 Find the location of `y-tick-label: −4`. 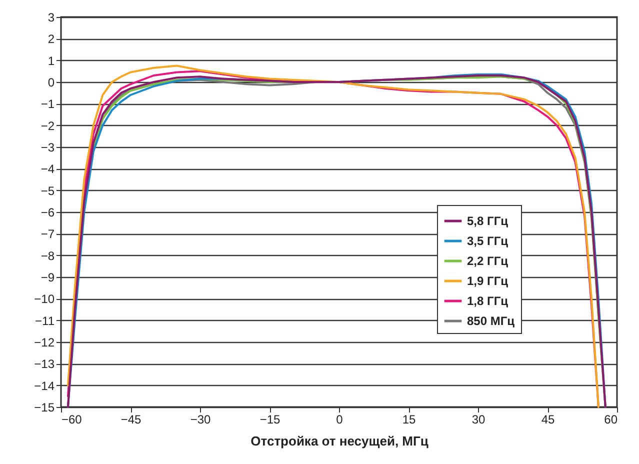

y-tick-label: −4 is located at coordinates (47, 169).